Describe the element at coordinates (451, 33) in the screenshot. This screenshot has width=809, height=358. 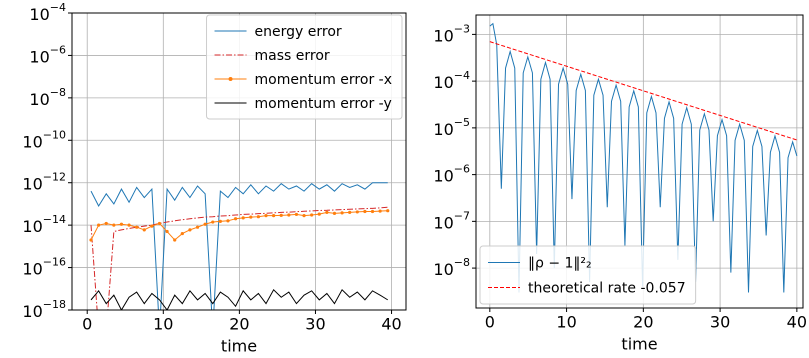
I see `y-tick-label: 10⁻³` at that location.